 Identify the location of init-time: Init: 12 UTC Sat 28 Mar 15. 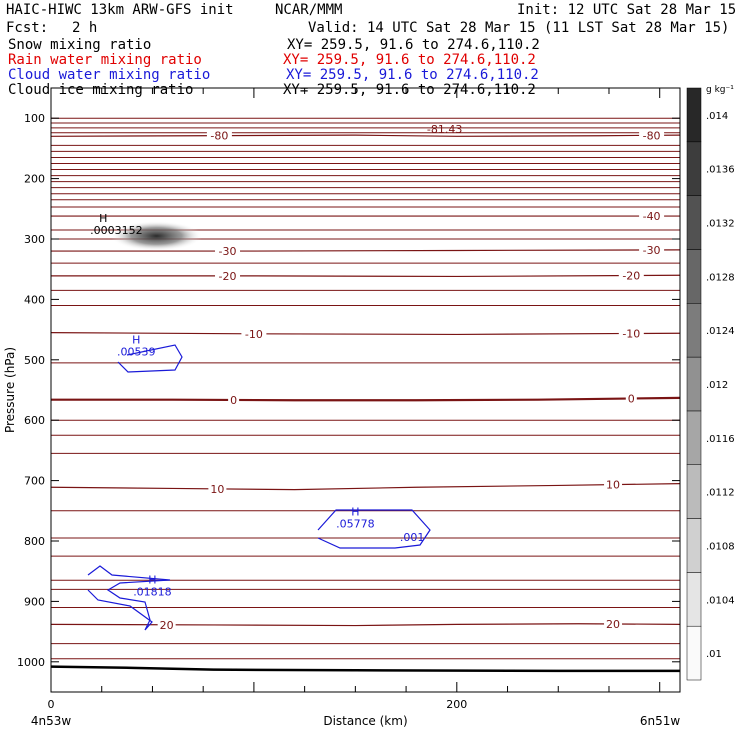
(627, 10).